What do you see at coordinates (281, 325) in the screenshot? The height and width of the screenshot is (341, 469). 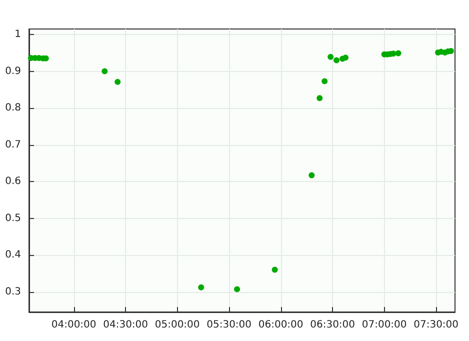 I see `x-tick-label: 06:00:00` at bounding box center [281, 325].